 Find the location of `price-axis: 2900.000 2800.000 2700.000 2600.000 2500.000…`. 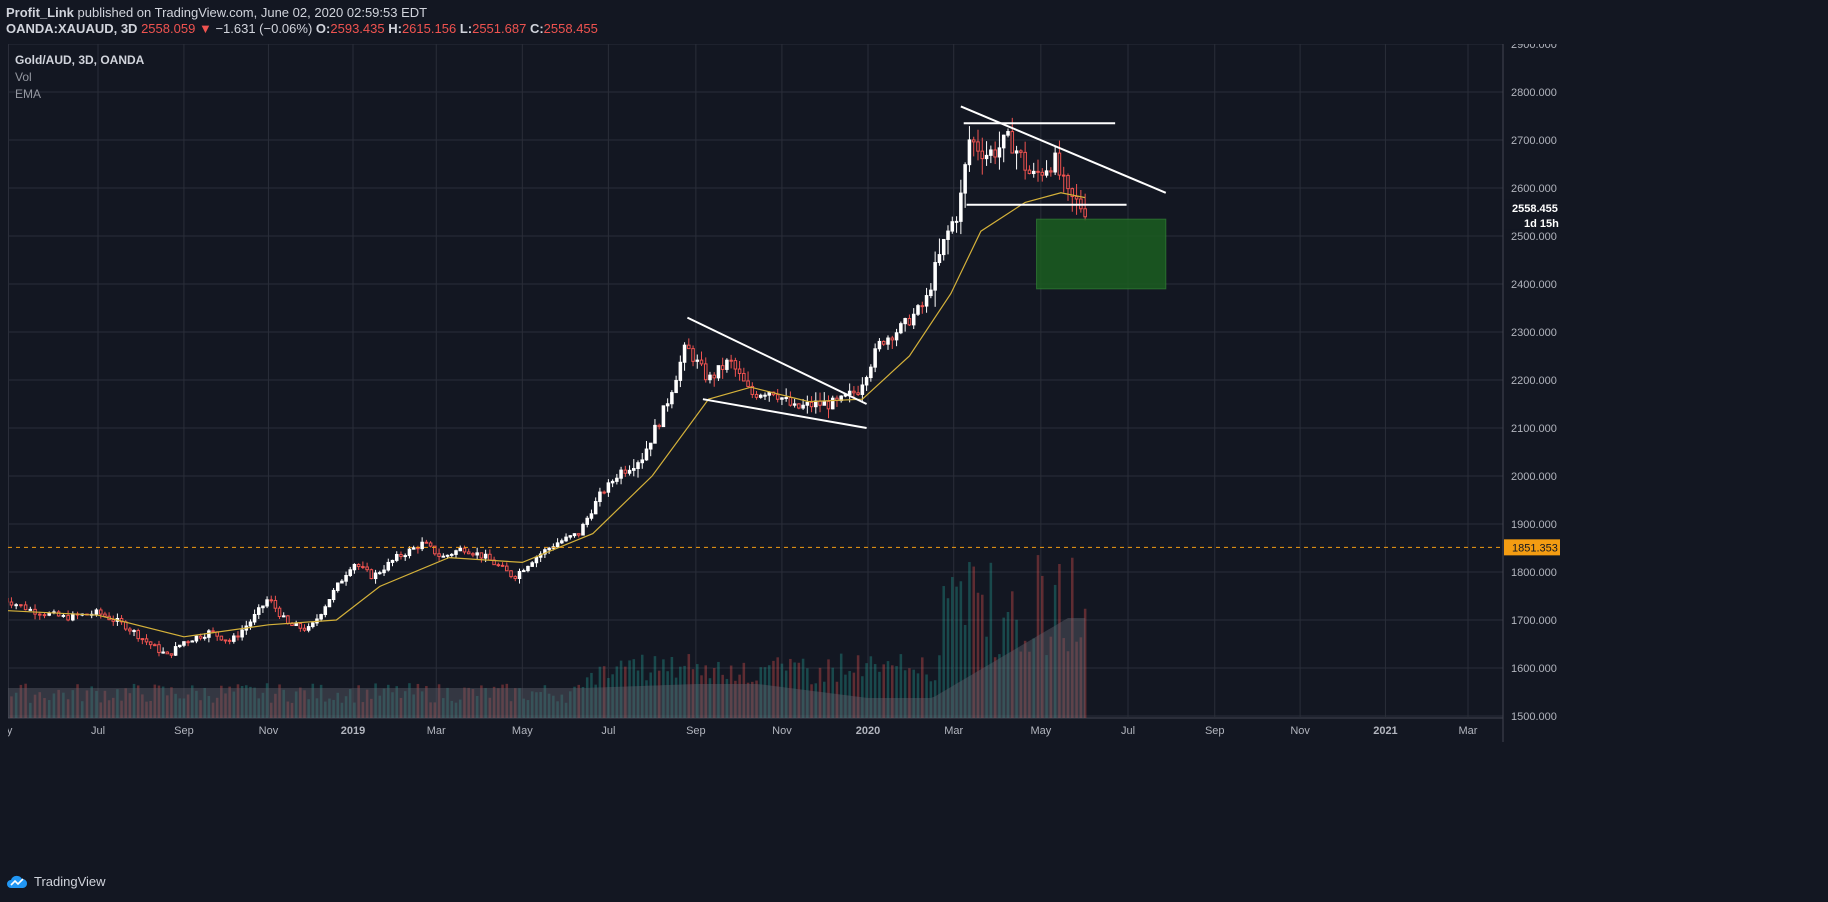

price-axis: 2900.000 2800.000 2700.000 2600.000 2500.000… is located at coordinates (1531, 393).